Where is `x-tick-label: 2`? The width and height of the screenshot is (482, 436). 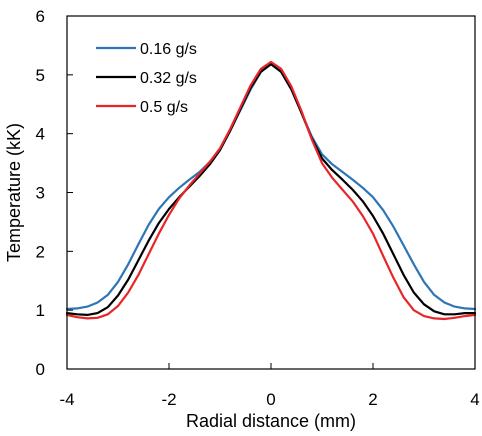
x-tick-label: 2 is located at coordinates (372, 399).